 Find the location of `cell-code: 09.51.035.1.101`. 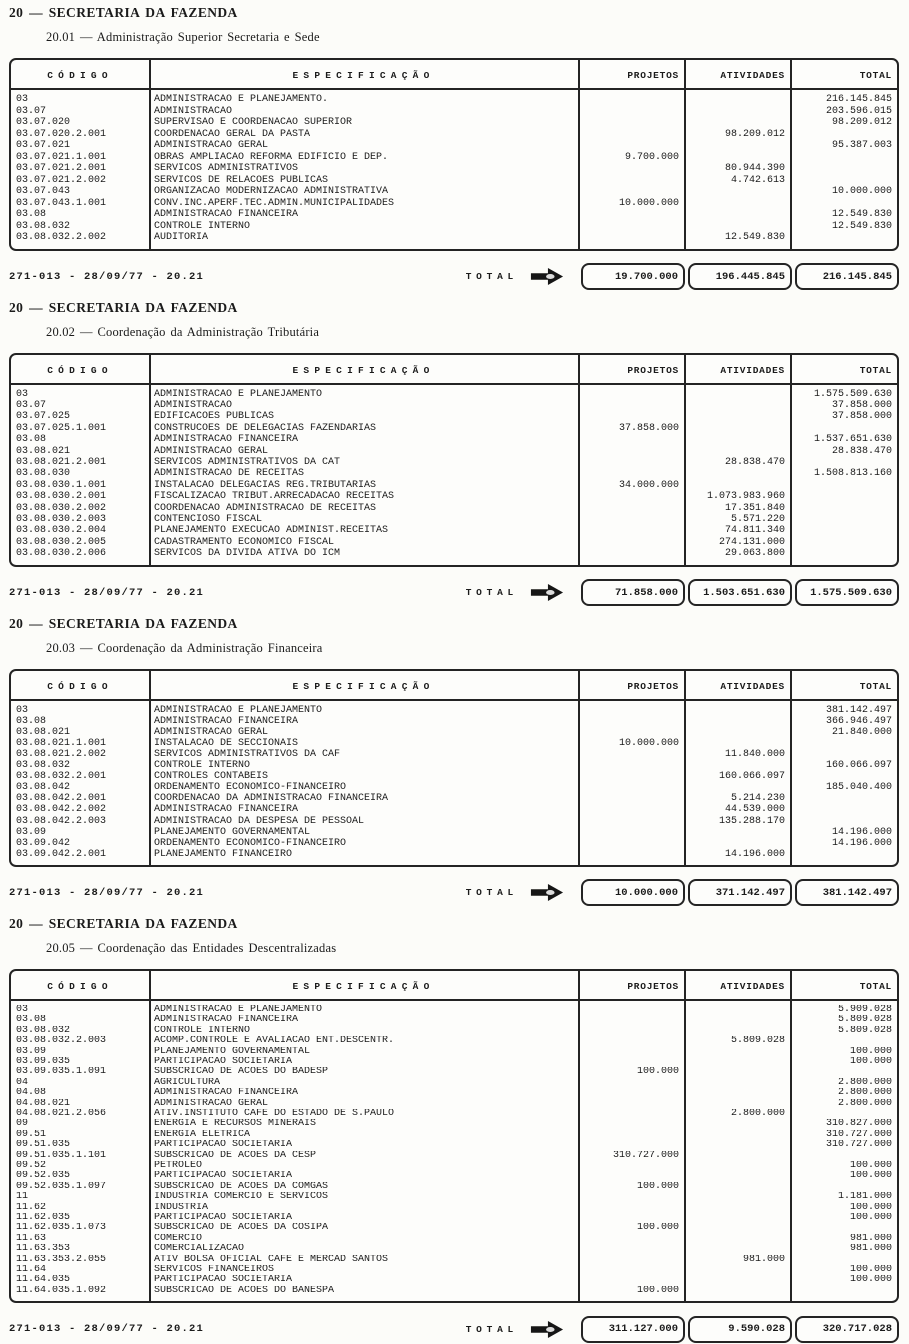

cell-code: 09.51.035.1.101 is located at coordinates (61, 1155).